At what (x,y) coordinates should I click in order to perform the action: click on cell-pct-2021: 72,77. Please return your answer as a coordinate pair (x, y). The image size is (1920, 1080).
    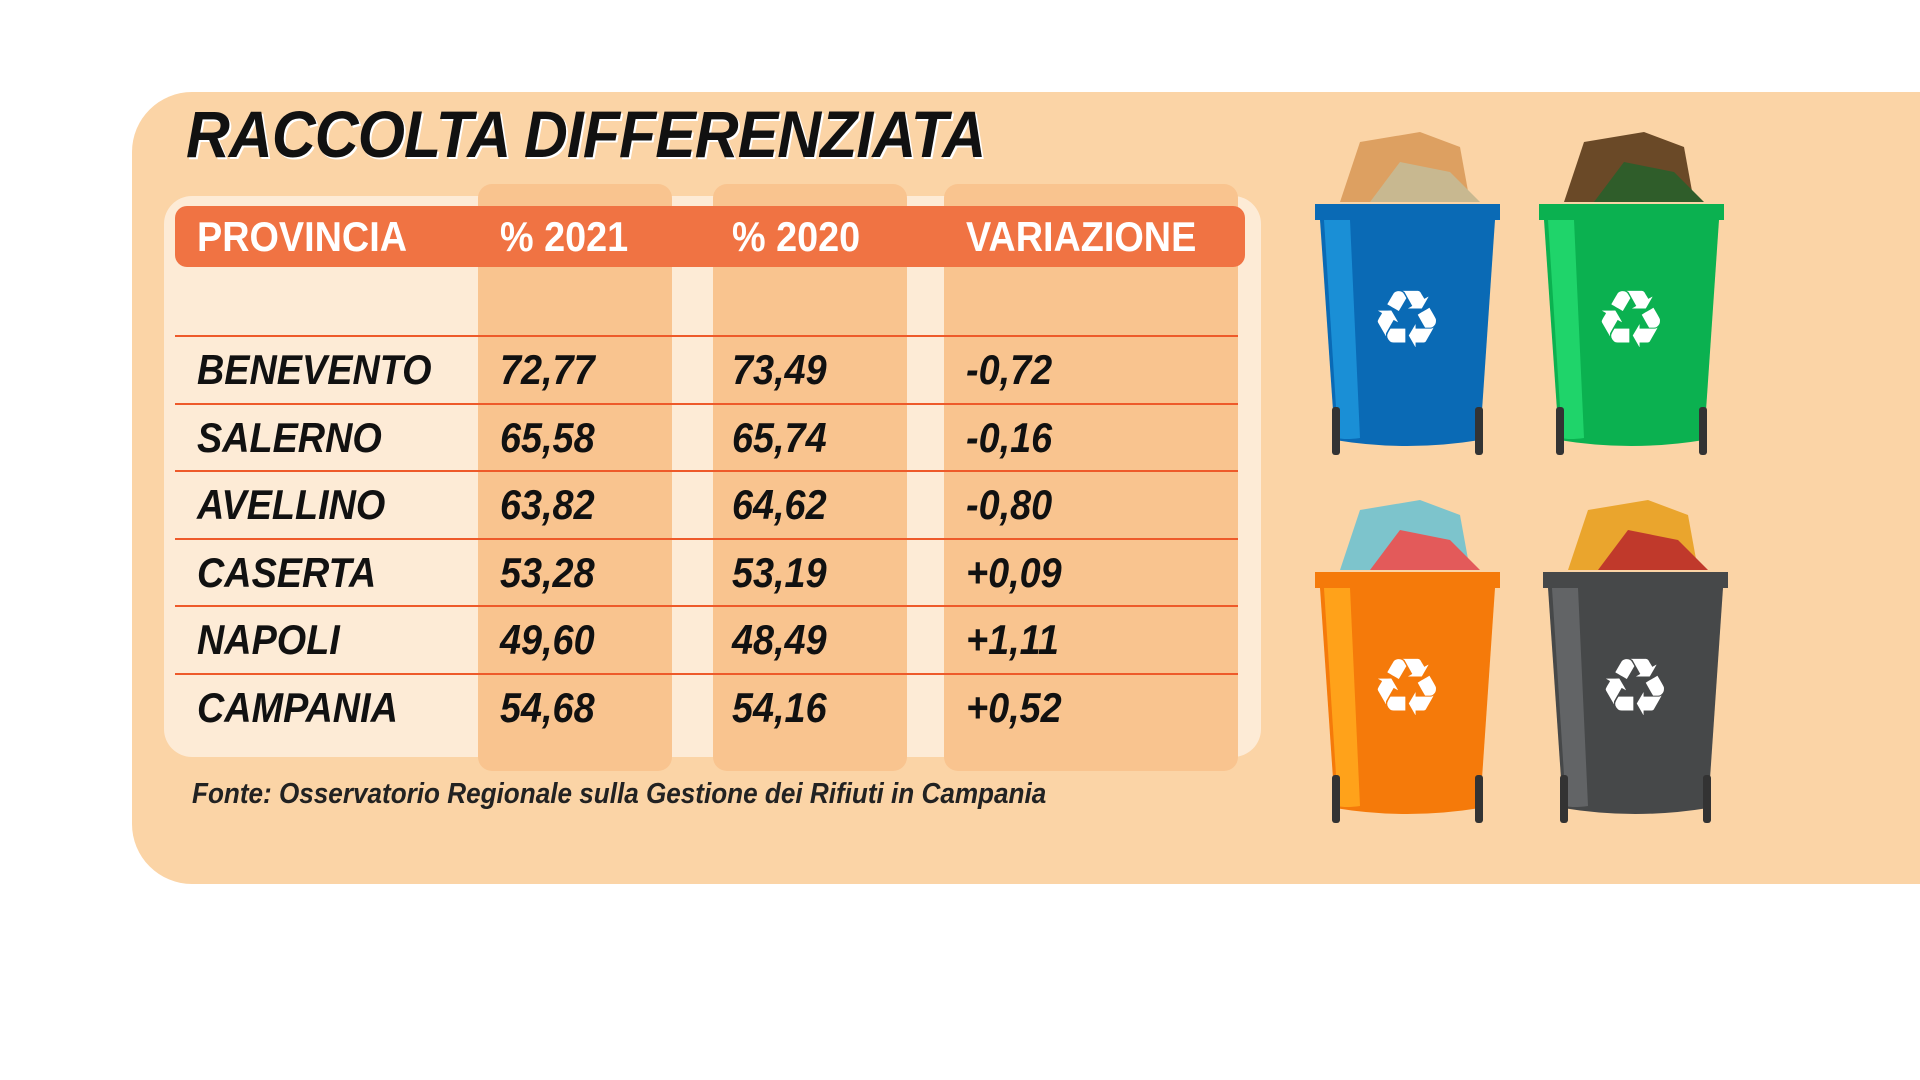
    Looking at the image, I should click on (547, 369).